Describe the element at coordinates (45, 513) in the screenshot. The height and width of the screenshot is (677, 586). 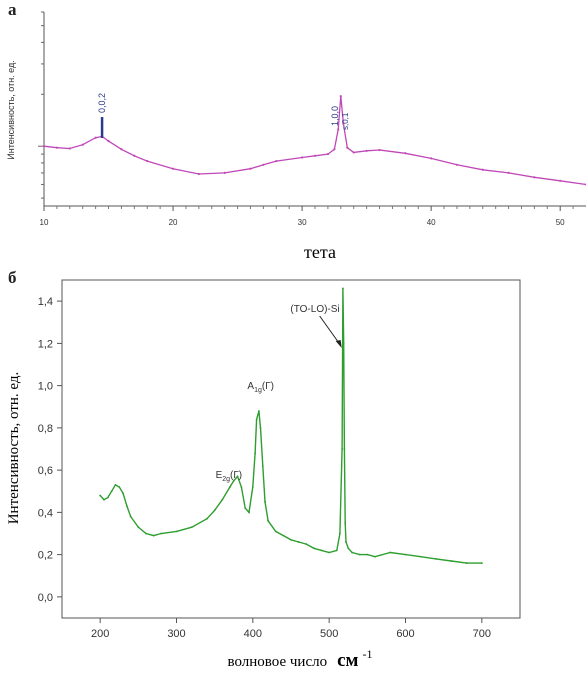
I see `chart-b-y-tick-label: 0,4` at that location.